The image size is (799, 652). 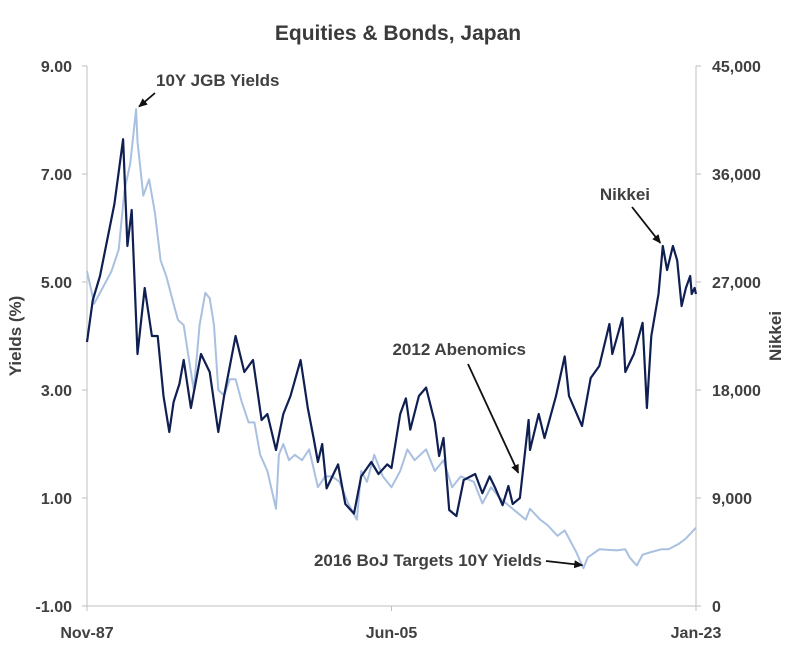 I want to click on y-tick-label: 5.00, so click(x=56, y=283).